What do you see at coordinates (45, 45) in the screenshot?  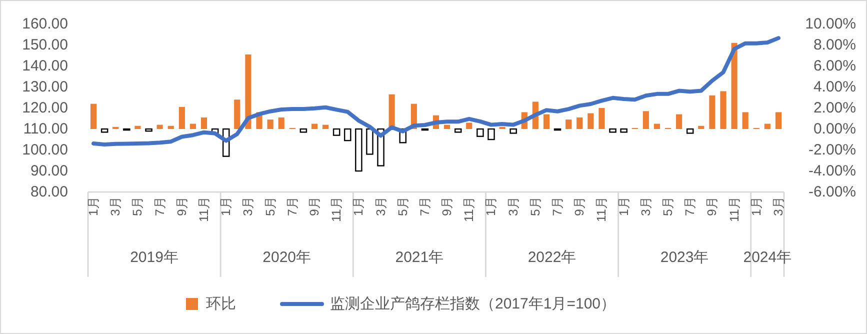 I see `y-tick-label: 150.00` at bounding box center [45, 45].